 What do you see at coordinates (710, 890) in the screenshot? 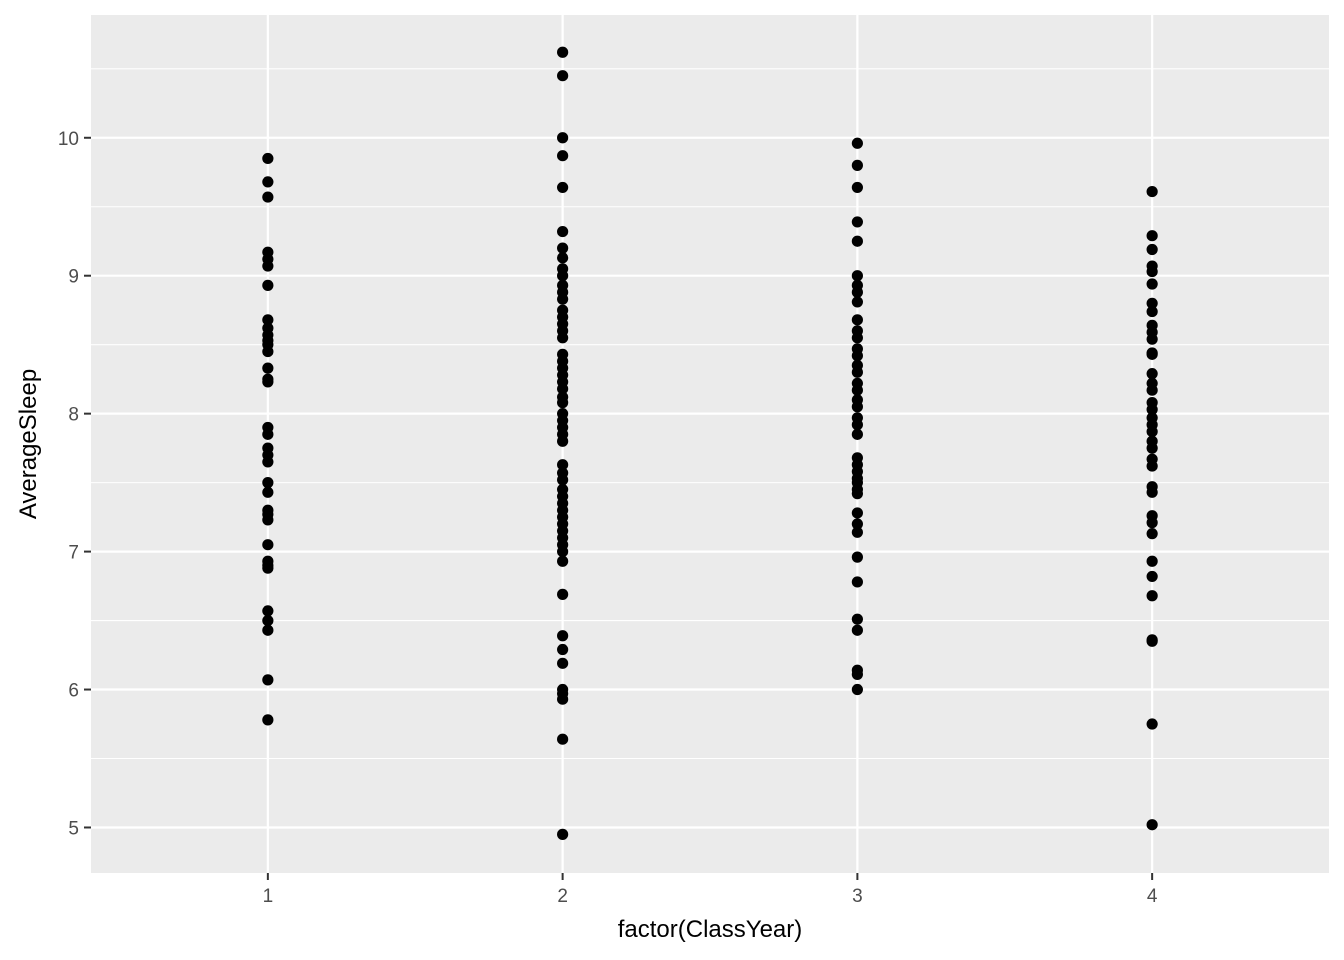
I see `x-axis: 1 2 3 4` at bounding box center [710, 890].